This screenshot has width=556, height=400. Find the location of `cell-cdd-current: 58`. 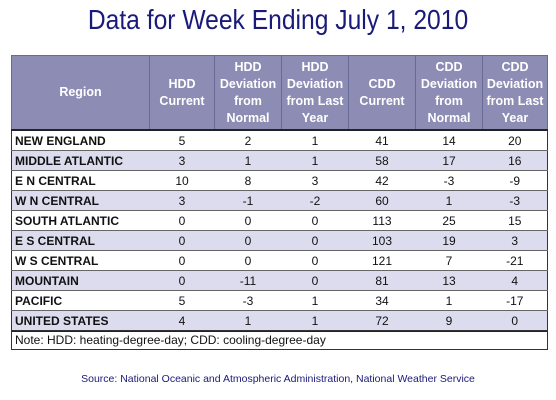

cell-cdd-current: 58 is located at coordinates (382, 160).